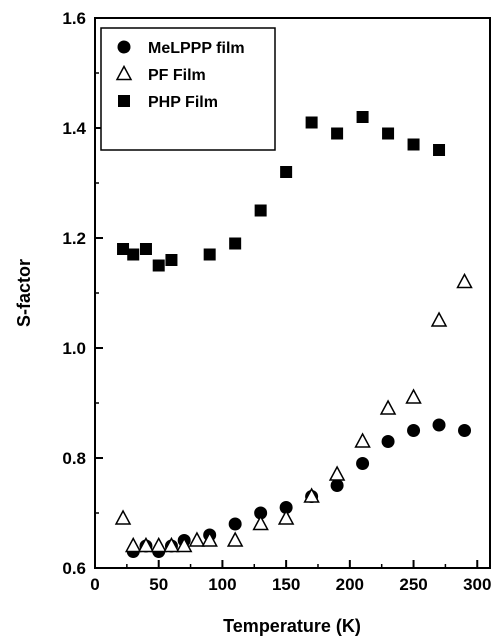 This screenshot has width=500, height=641. Describe the element at coordinates (286, 584) in the screenshot. I see `x-tick-label: 150` at that location.